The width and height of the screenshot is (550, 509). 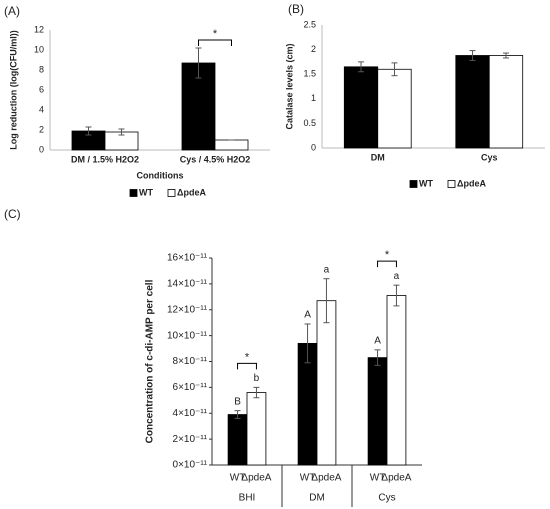 What do you see at coordinates (12, 11) in the screenshot?
I see `panel-label: (A)` at bounding box center [12, 11].